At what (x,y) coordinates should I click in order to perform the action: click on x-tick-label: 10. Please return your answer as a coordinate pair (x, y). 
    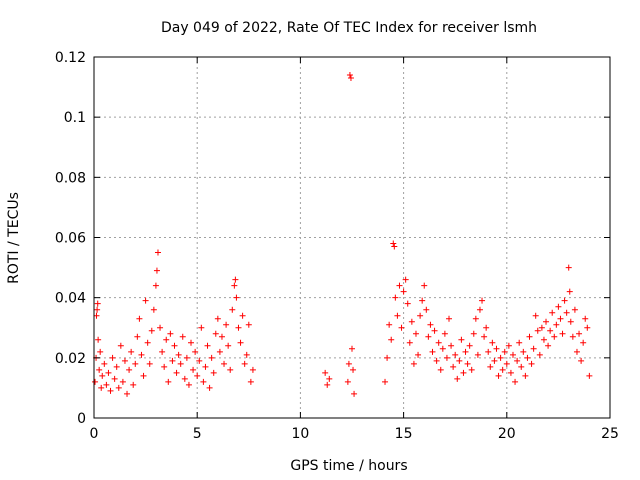
    Looking at the image, I should click on (300, 434).